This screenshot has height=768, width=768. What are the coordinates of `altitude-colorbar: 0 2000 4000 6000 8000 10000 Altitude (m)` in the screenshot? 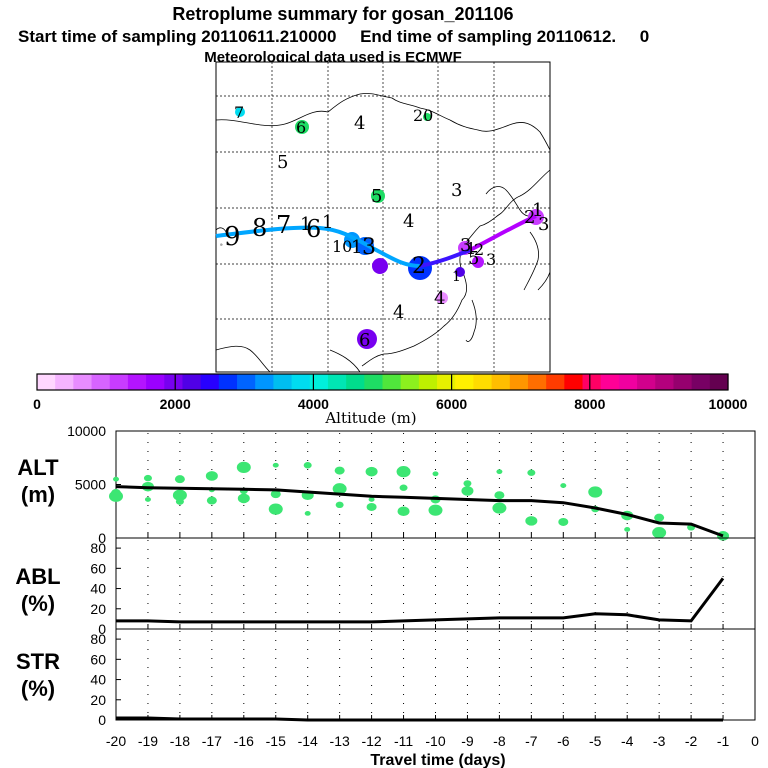 It's located at (390, 400).